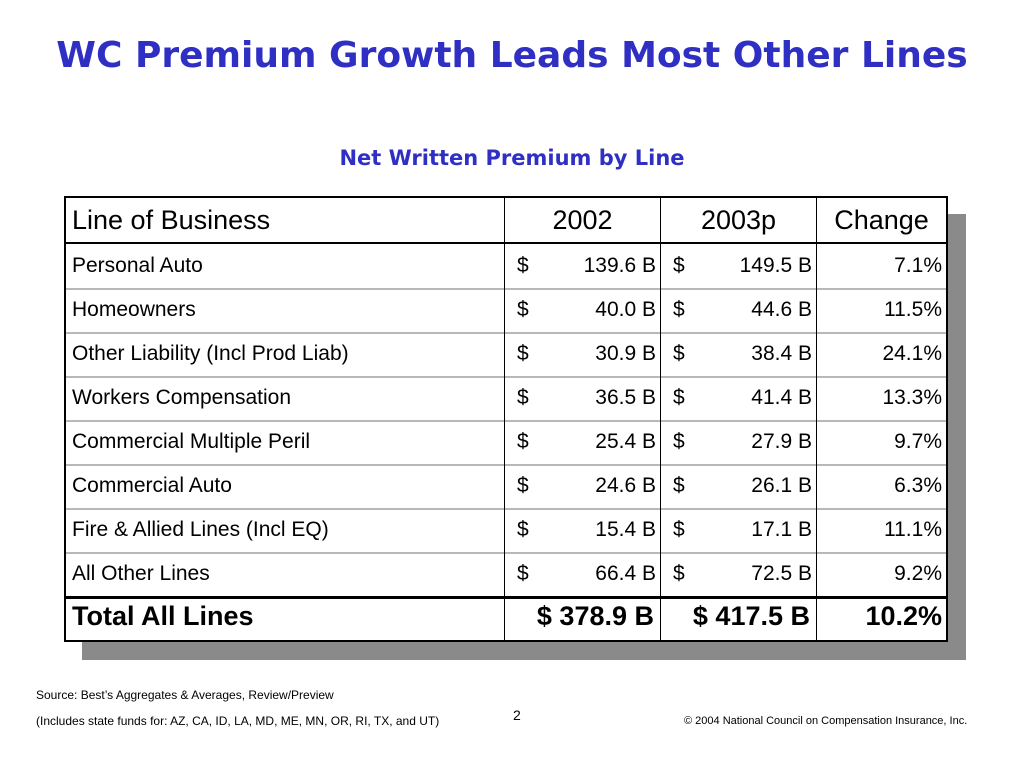 This screenshot has width=1024, height=760. Describe the element at coordinates (512, 55) in the screenshot. I see `slide-title: WC Premium Growth Leads Most Other Lines` at that location.